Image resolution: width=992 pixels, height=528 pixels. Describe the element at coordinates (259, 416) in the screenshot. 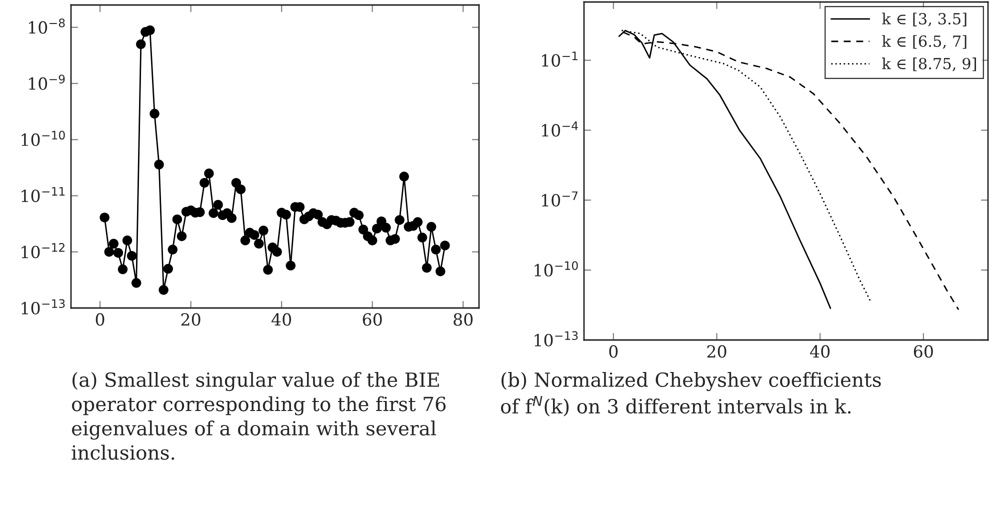

I see `text: (a) Smallest singular value of the BIE operator corresponding to the first 76 eigenvalues of a domain with several inclusions.` at that location.